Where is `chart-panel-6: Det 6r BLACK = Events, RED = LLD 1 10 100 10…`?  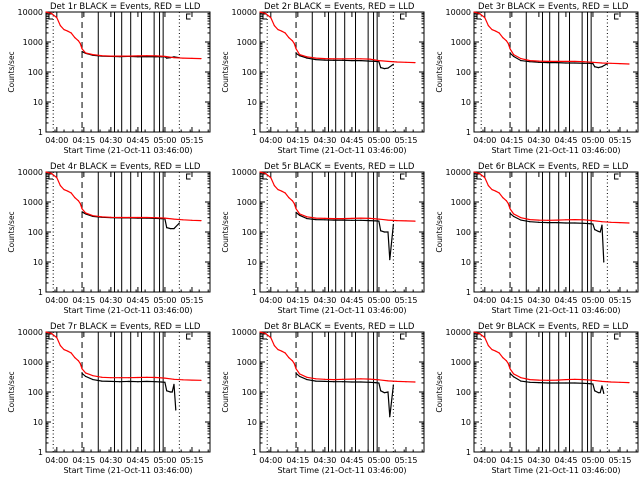 chart-panel-6: Det 6r BLACK = Events, RED = LLD 1 10 100 10… is located at coordinates (537, 238).